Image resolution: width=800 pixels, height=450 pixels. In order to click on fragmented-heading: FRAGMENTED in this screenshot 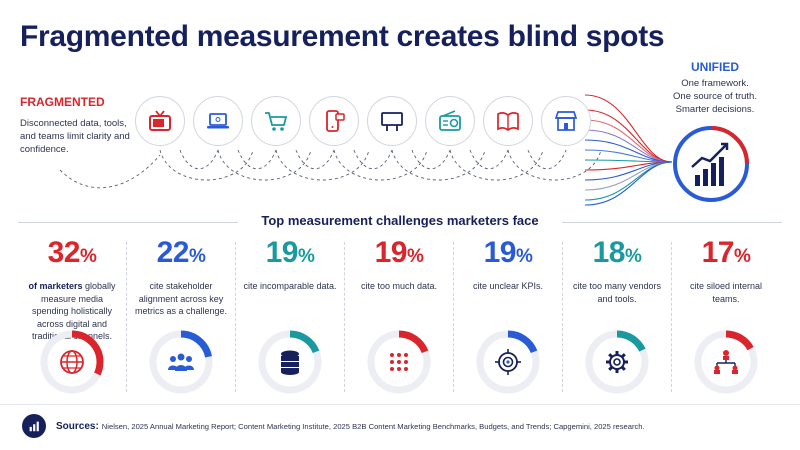, I will do `click(62, 102)`.